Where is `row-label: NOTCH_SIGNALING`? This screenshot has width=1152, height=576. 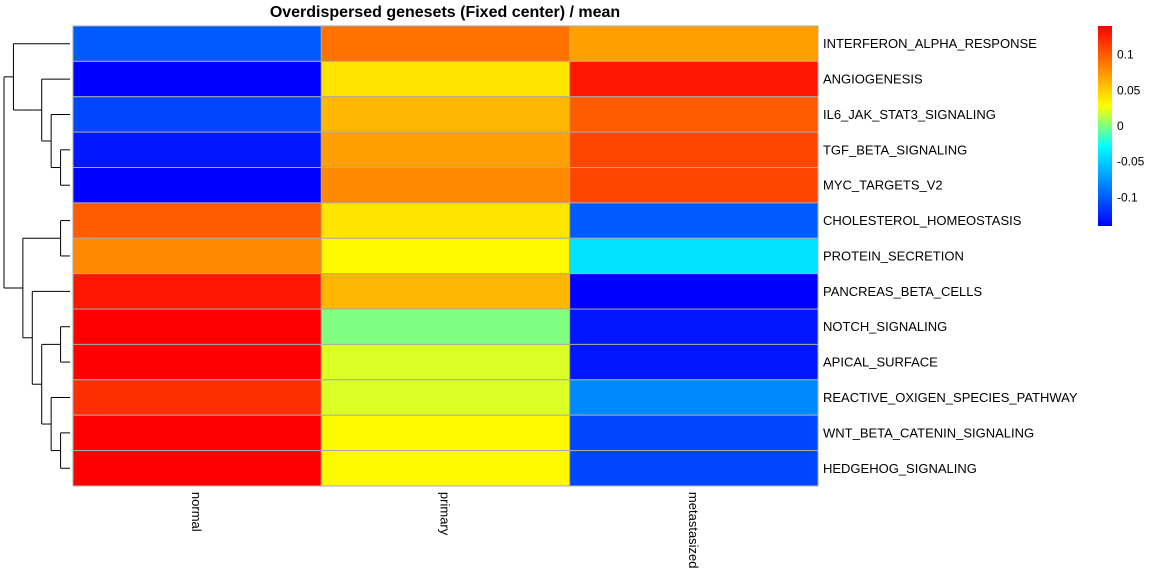 row-label: NOTCH_SIGNALING is located at coordinates (885, 326).